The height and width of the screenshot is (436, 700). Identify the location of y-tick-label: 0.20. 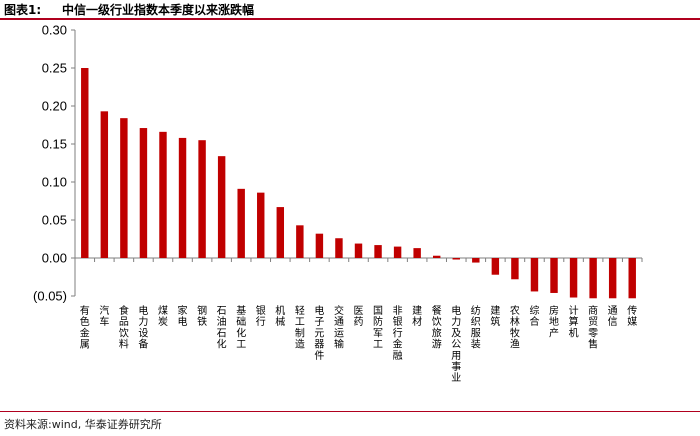
(54, 106).